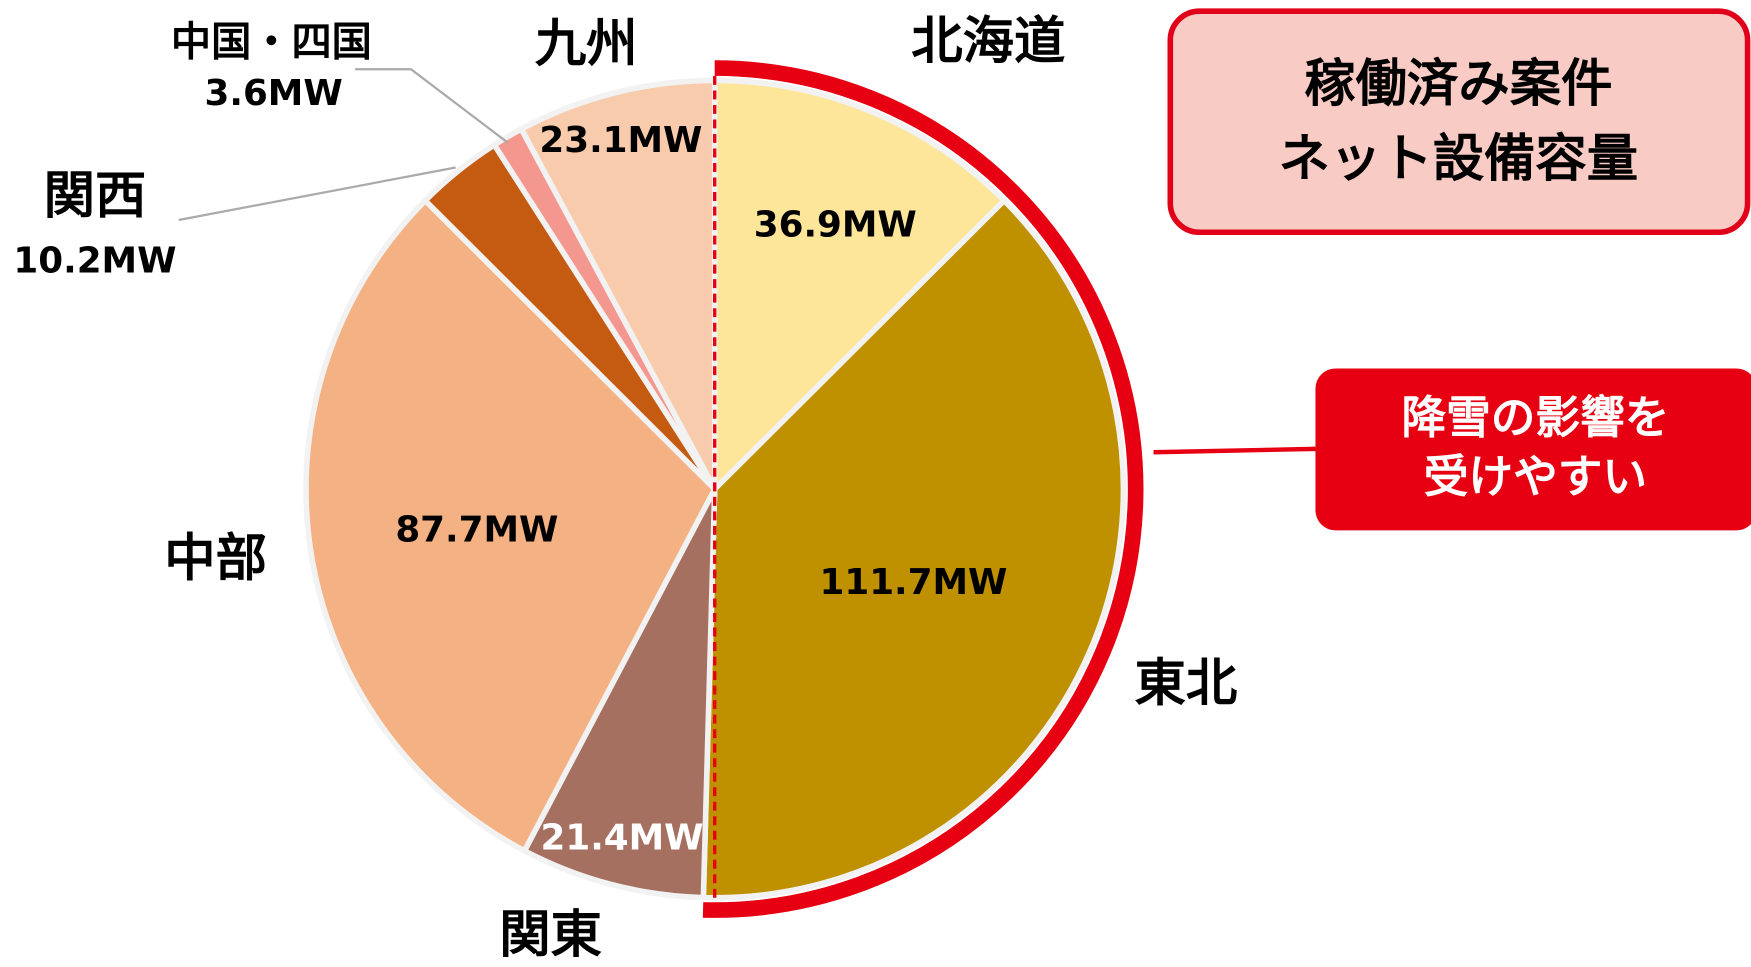  What do you see at coordinates (1459, 122) in the screenshot?
I see `title-box` at bounding box center [1459, 122].